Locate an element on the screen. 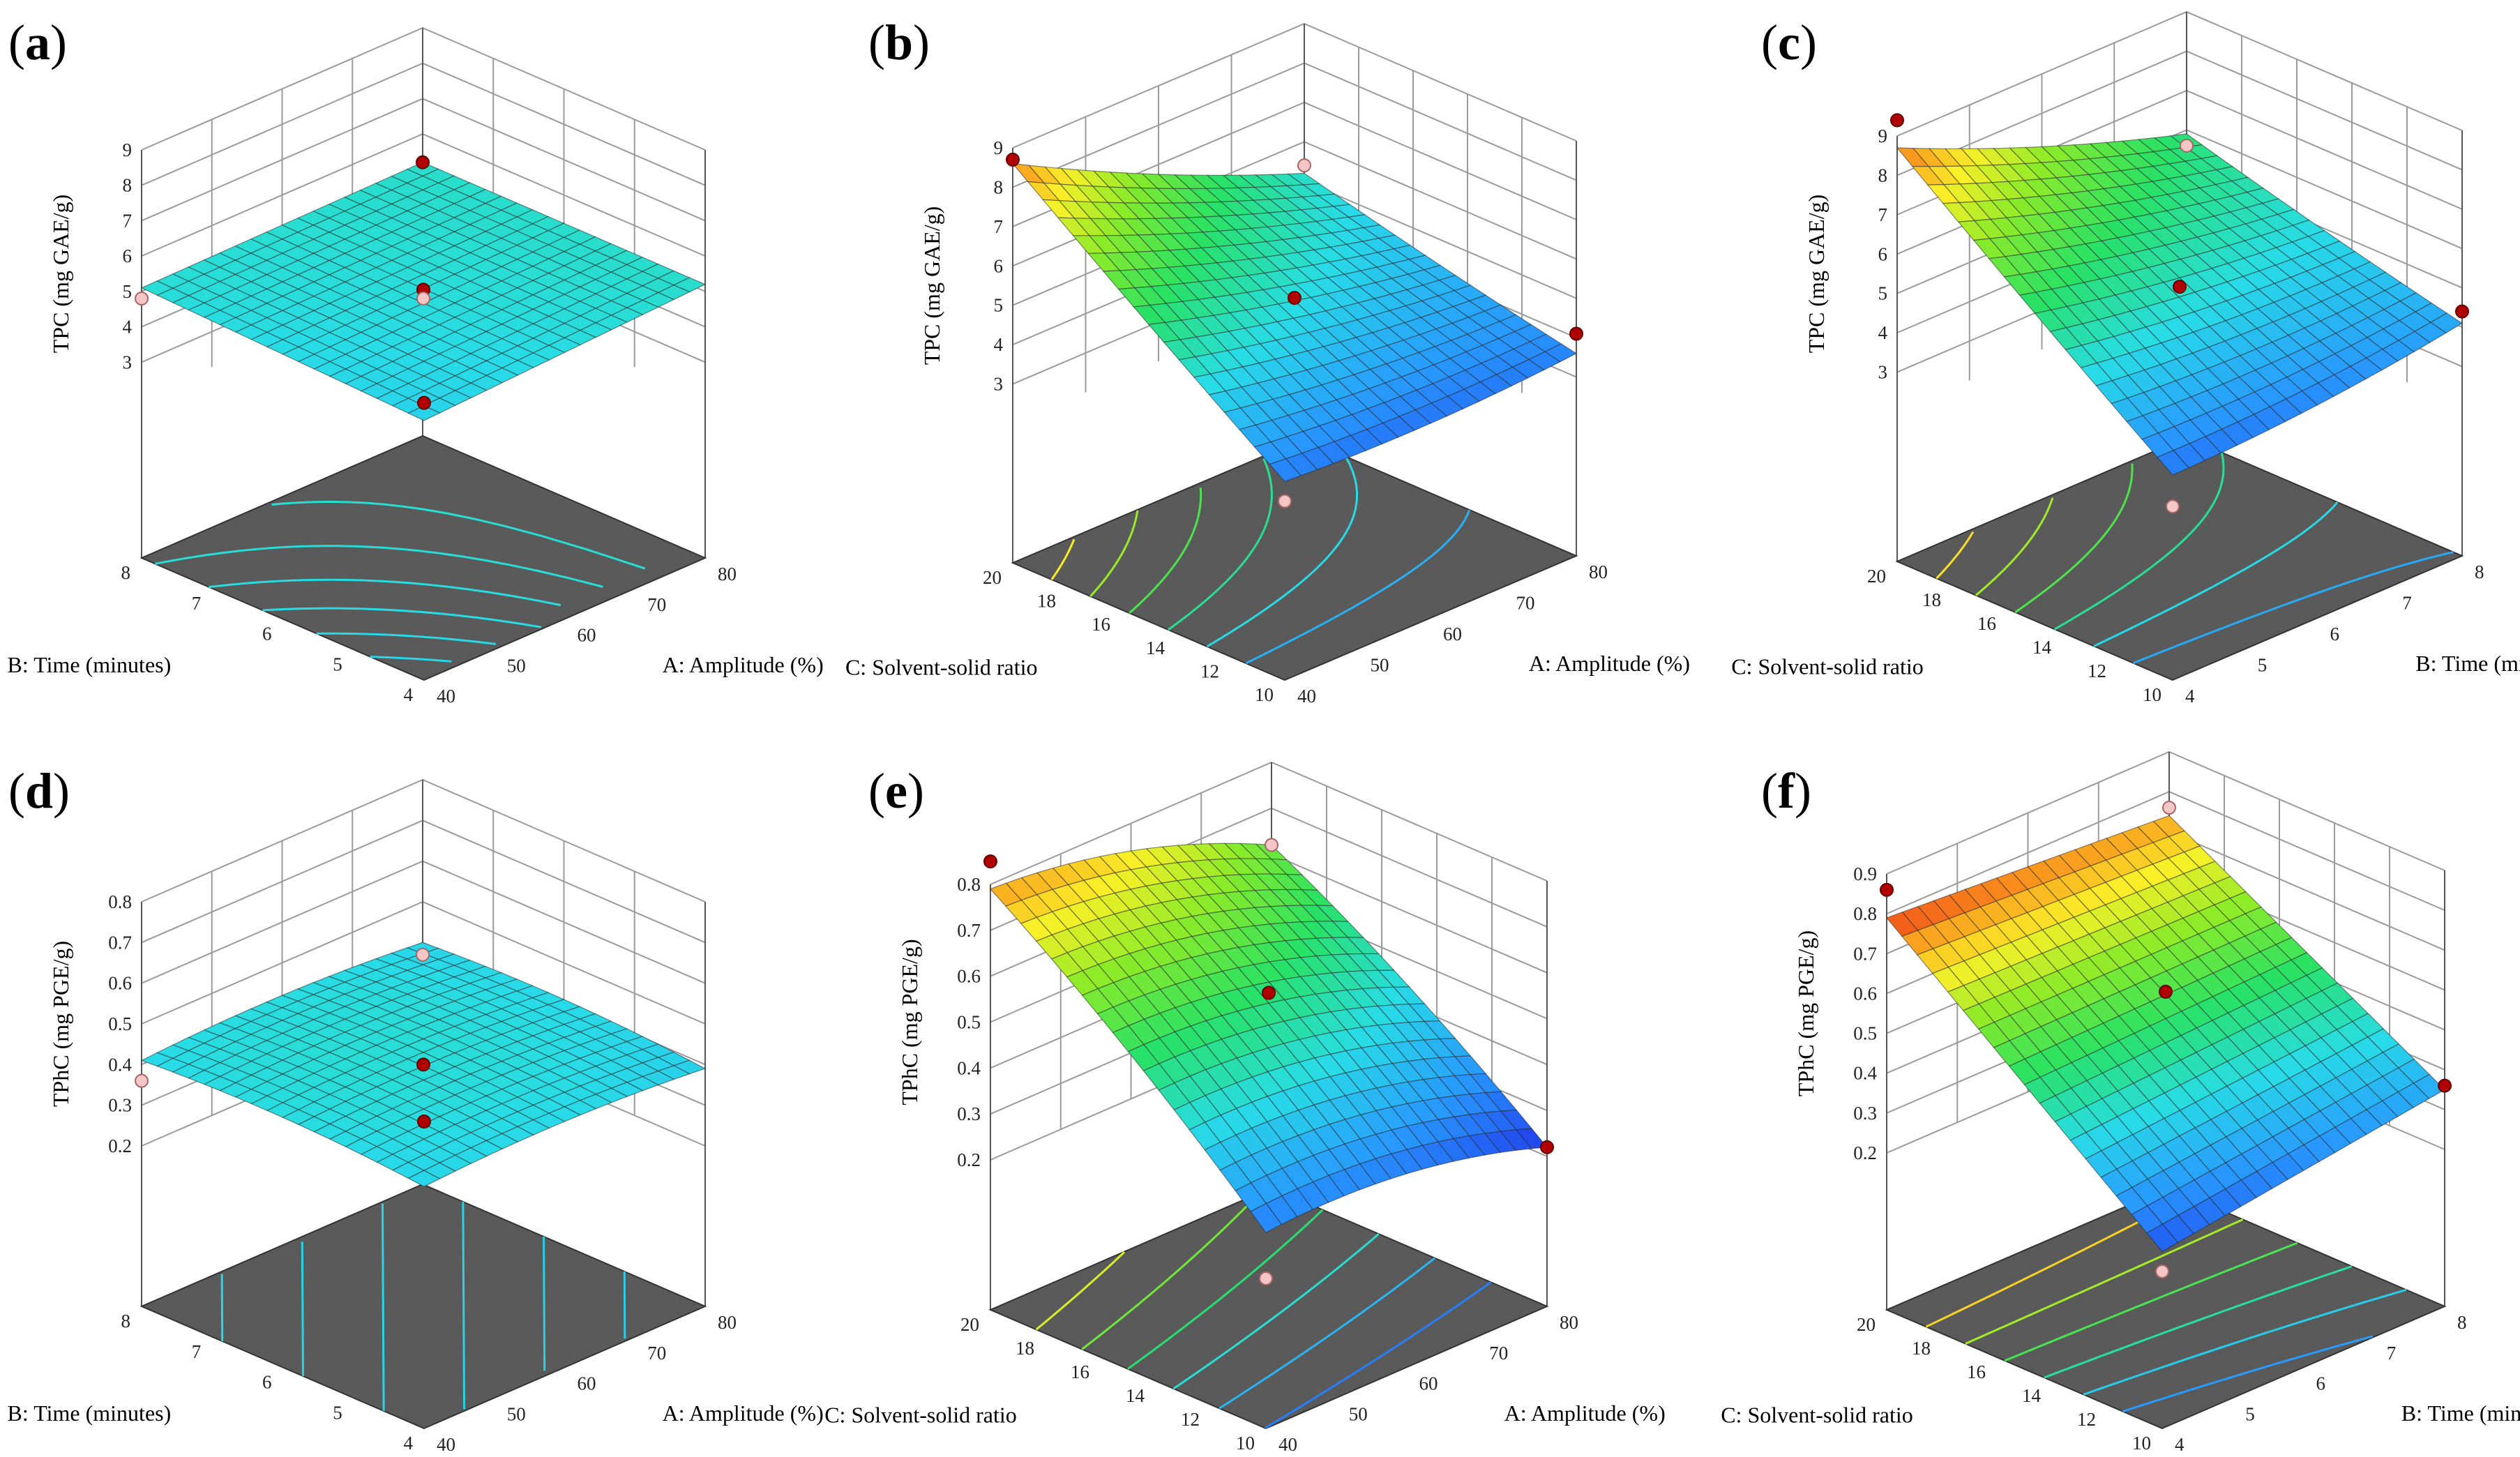 This screenshot has width=2520, height=1457. y-tick-label: 20 is located at coordinates (1876, 576).